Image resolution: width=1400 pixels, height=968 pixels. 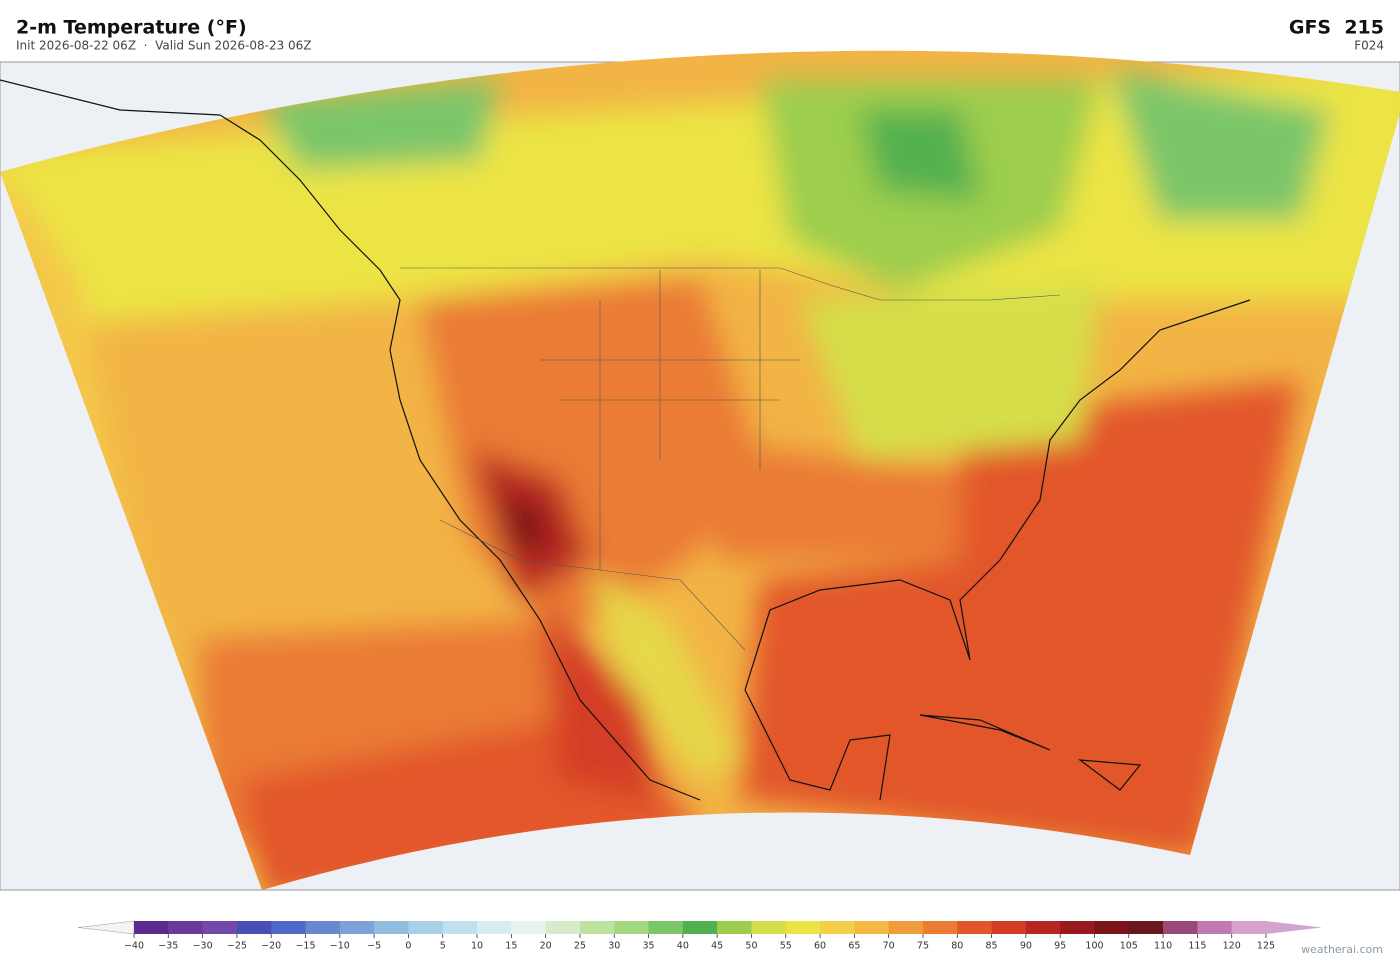 I want to click on colorbar-tick-label: 75, so click(x=923, y=946).